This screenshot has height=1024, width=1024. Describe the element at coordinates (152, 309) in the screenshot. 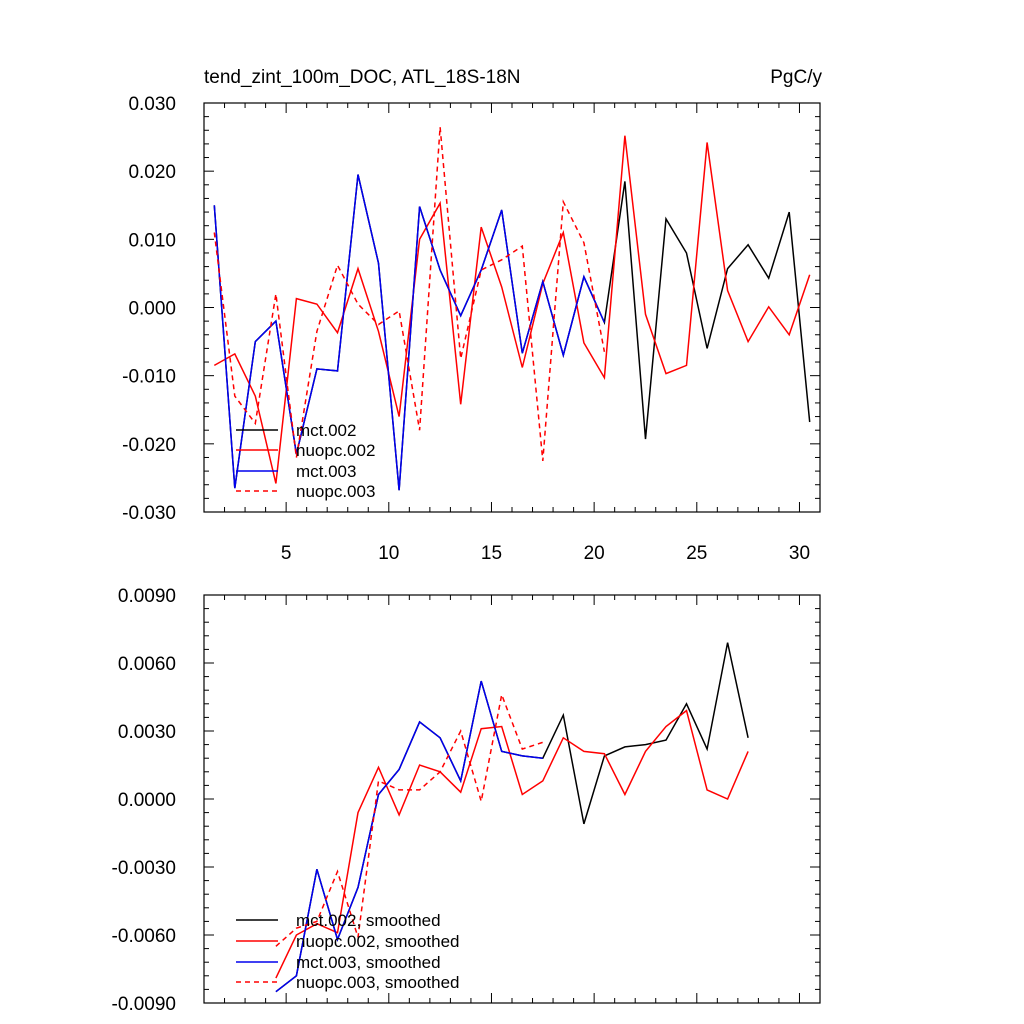

I see `y-tick-label: 0.000` at that location.